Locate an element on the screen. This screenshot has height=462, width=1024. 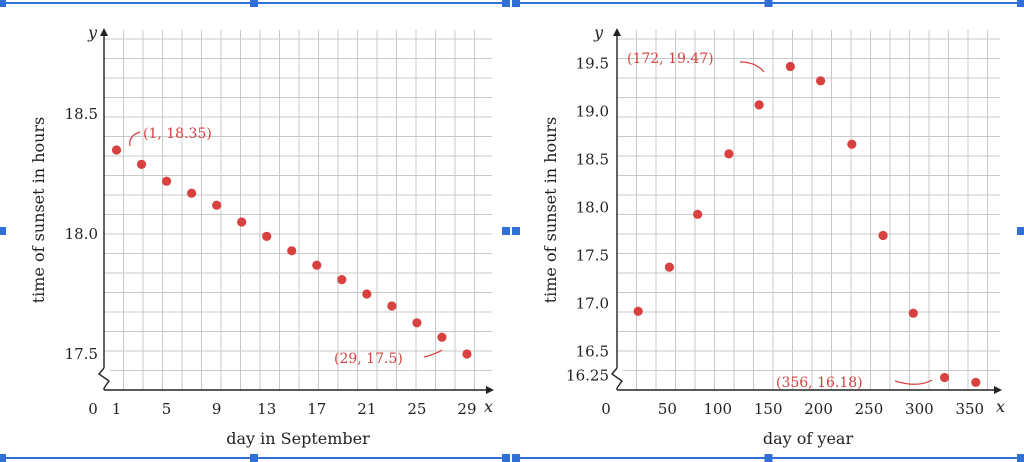
y-axis-variable: y is located at coordinates (598, 32).